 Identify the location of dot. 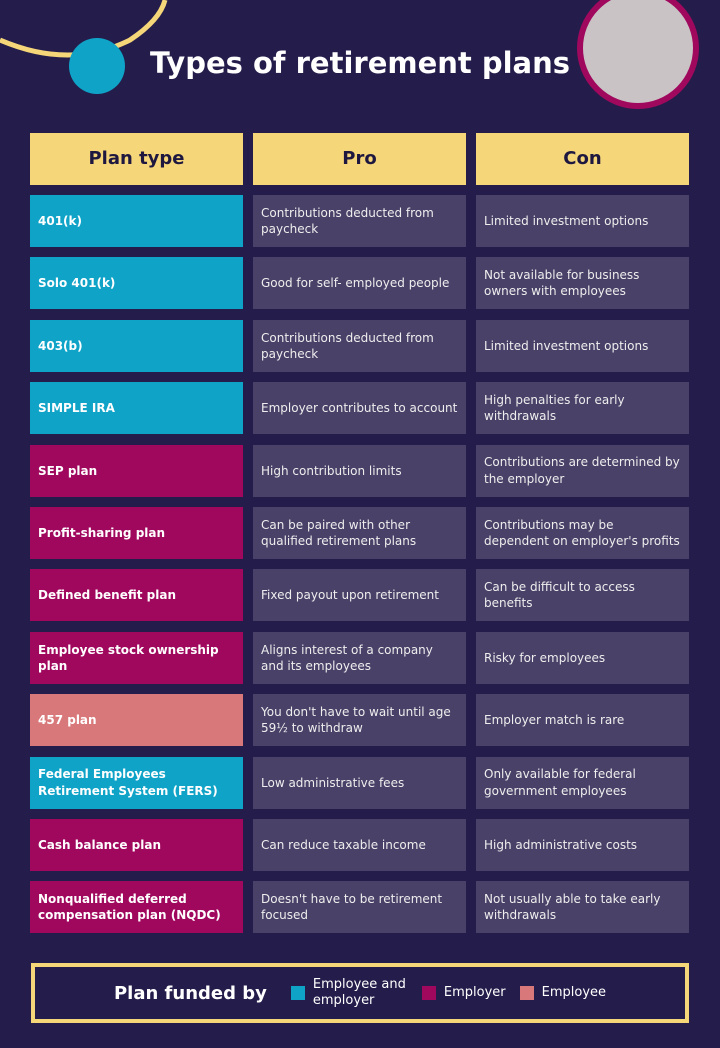
(97, 66).